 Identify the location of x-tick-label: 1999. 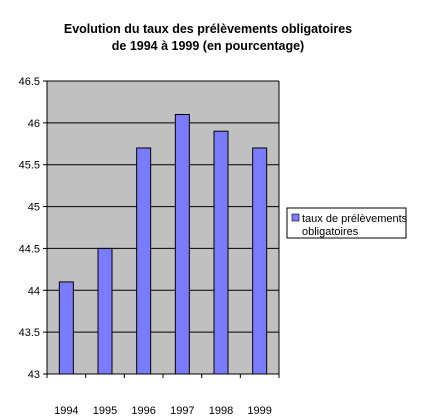
(259, 411).